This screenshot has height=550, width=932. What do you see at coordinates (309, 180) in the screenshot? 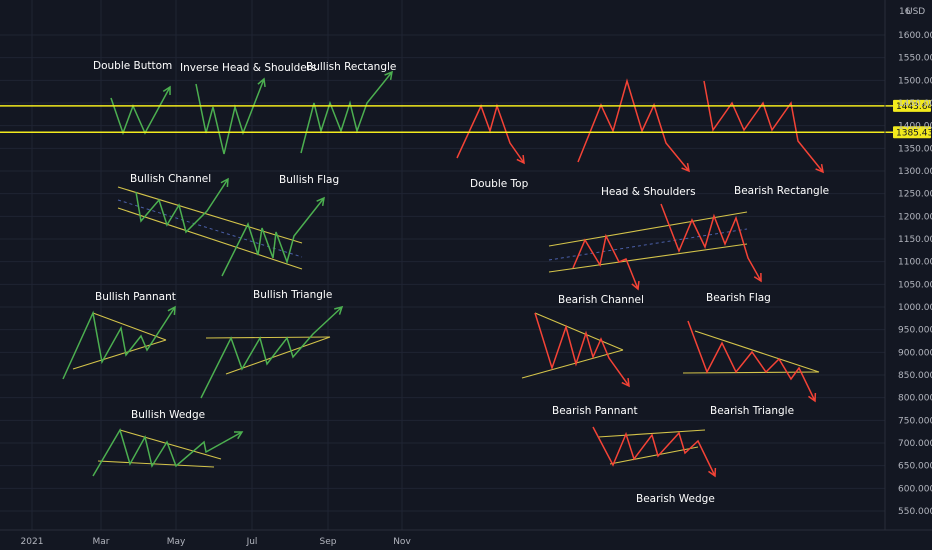
I see `pattern-label: Bullish Flag` at bounding box center [309, 180].